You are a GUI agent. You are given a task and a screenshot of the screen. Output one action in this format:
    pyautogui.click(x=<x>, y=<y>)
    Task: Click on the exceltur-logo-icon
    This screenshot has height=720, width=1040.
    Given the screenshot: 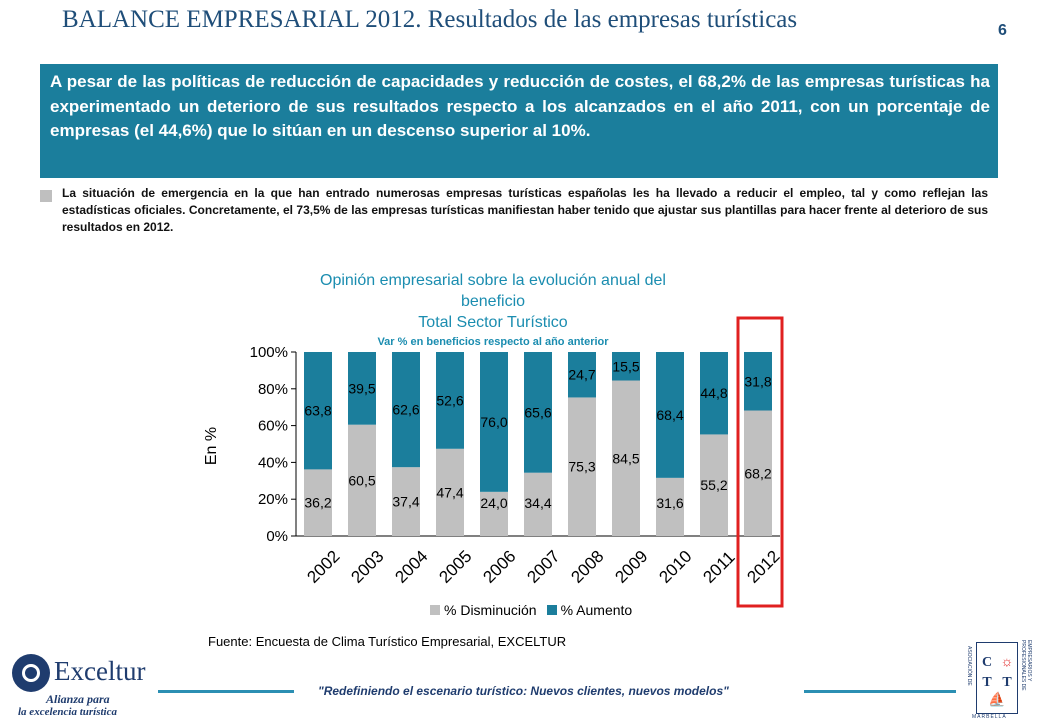 What is the action you would take?
    pyautogui.click(x=31, y=673)
    